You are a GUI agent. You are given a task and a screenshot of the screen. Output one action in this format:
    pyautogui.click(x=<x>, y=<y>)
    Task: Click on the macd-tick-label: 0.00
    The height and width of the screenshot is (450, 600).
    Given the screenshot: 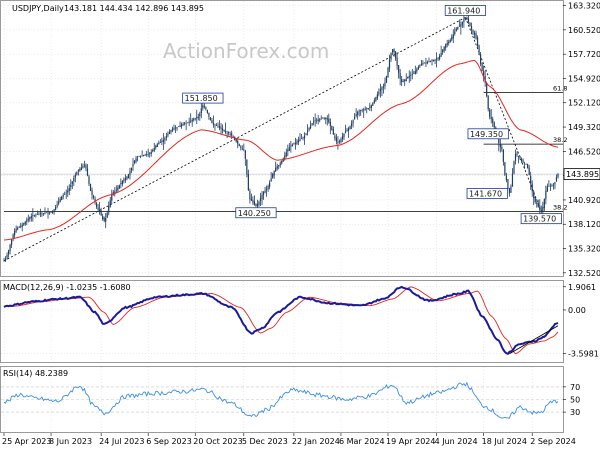 What is the action you would take?
    pyautogui.click(x=577, y=310)
    